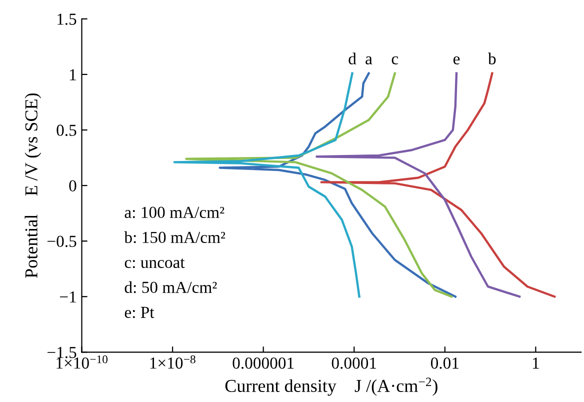  What do you see at coordinates (72, 186) in the screenshot?
I see `y-tick-label: 0` at bounding box center [72, 186].